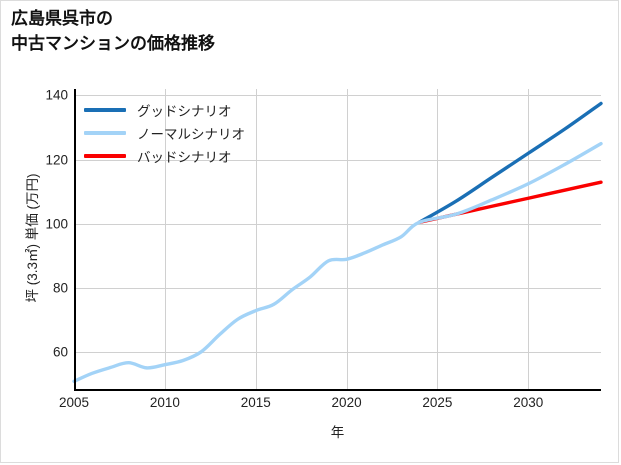 The height and width of the screenshot is (465, 621). I want to click on chart-legend: グッドシナリオ ノーマルシナリオ バッドシナリオ, so click(189, 131).